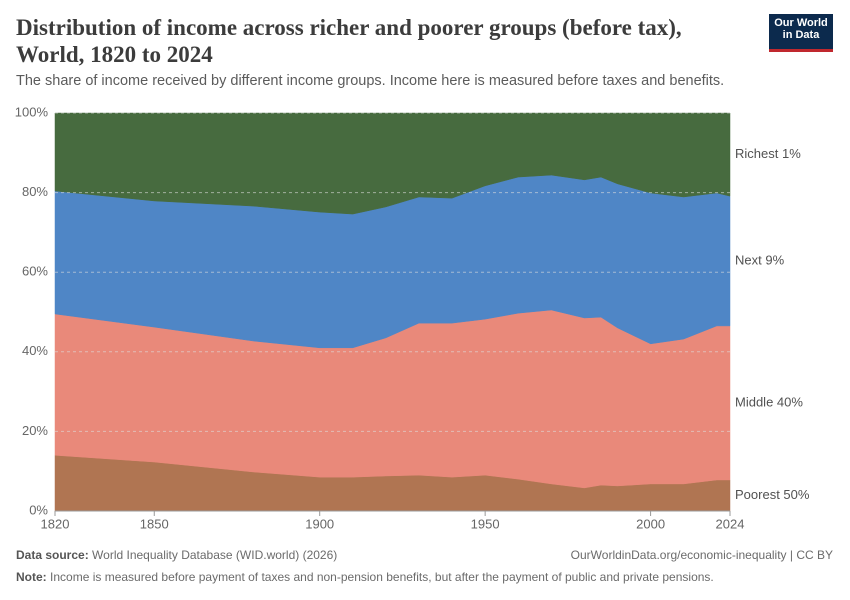  Describe the element at coordinates (392, 163) in the screenshot. I see `area` at that location.